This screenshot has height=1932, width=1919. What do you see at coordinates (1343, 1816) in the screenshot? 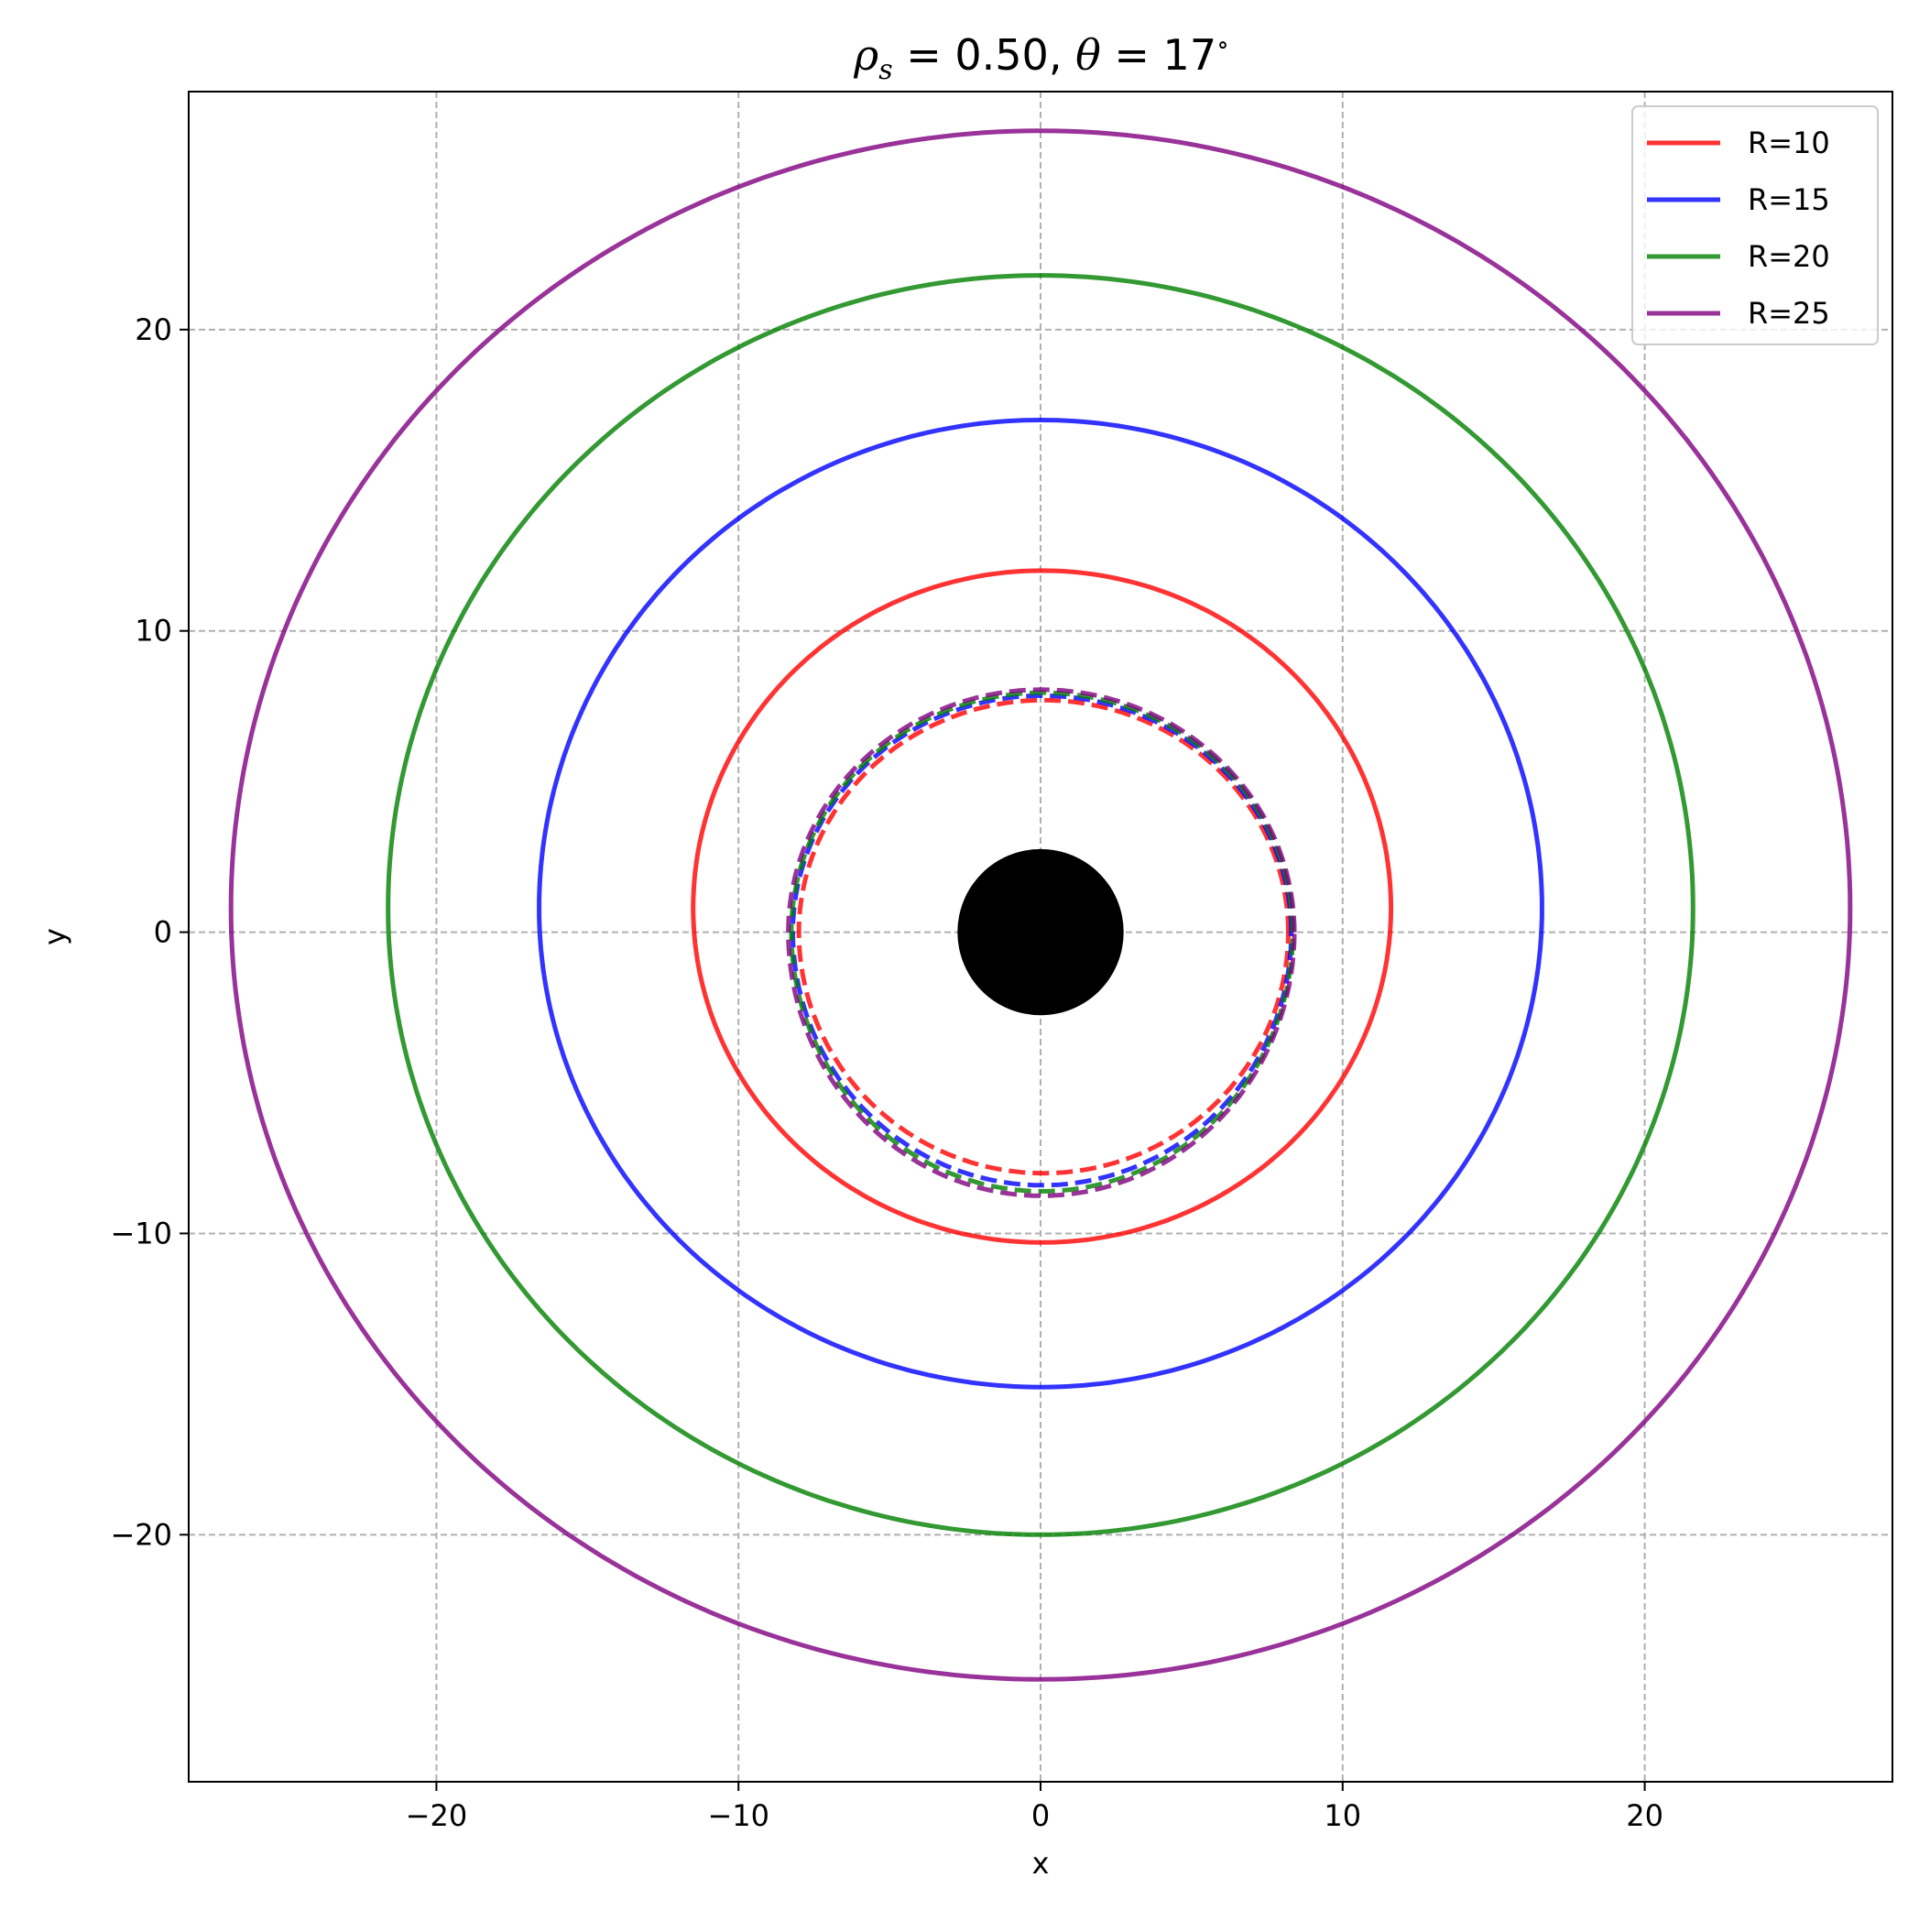
I see `x-tick-label: 10` at bounding box center [1343, 1816].